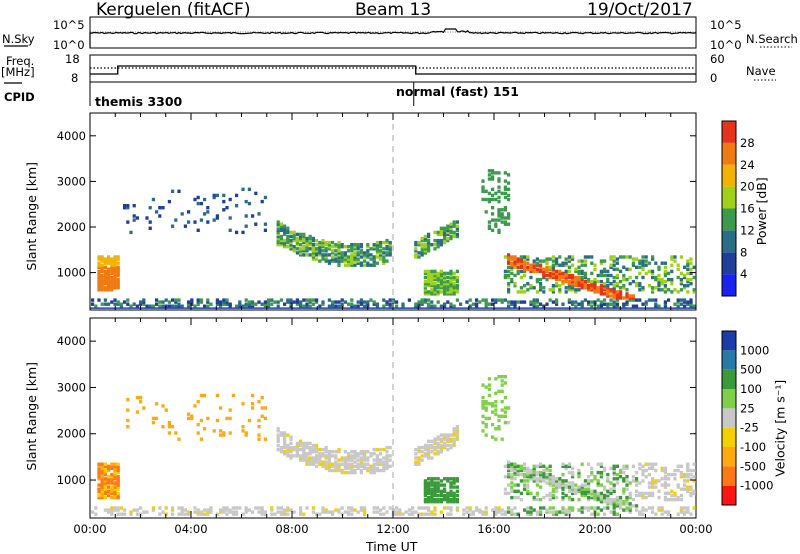 The image size is (800, 554). What do you see at coordinates (729, 132) in the screenshot?
I see `power-colorbar-swatch` at bounding box center [729, 132].